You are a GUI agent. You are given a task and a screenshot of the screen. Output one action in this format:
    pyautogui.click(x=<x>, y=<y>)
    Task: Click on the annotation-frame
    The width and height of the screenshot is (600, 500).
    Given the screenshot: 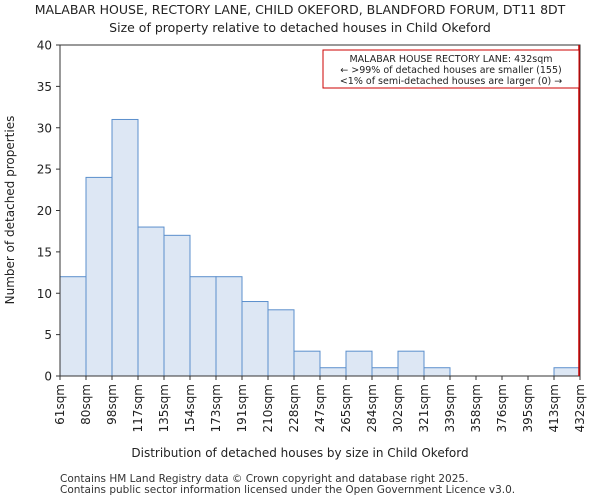 What is the action you would take?
    pyautogui.click(x=451, y=69)
    